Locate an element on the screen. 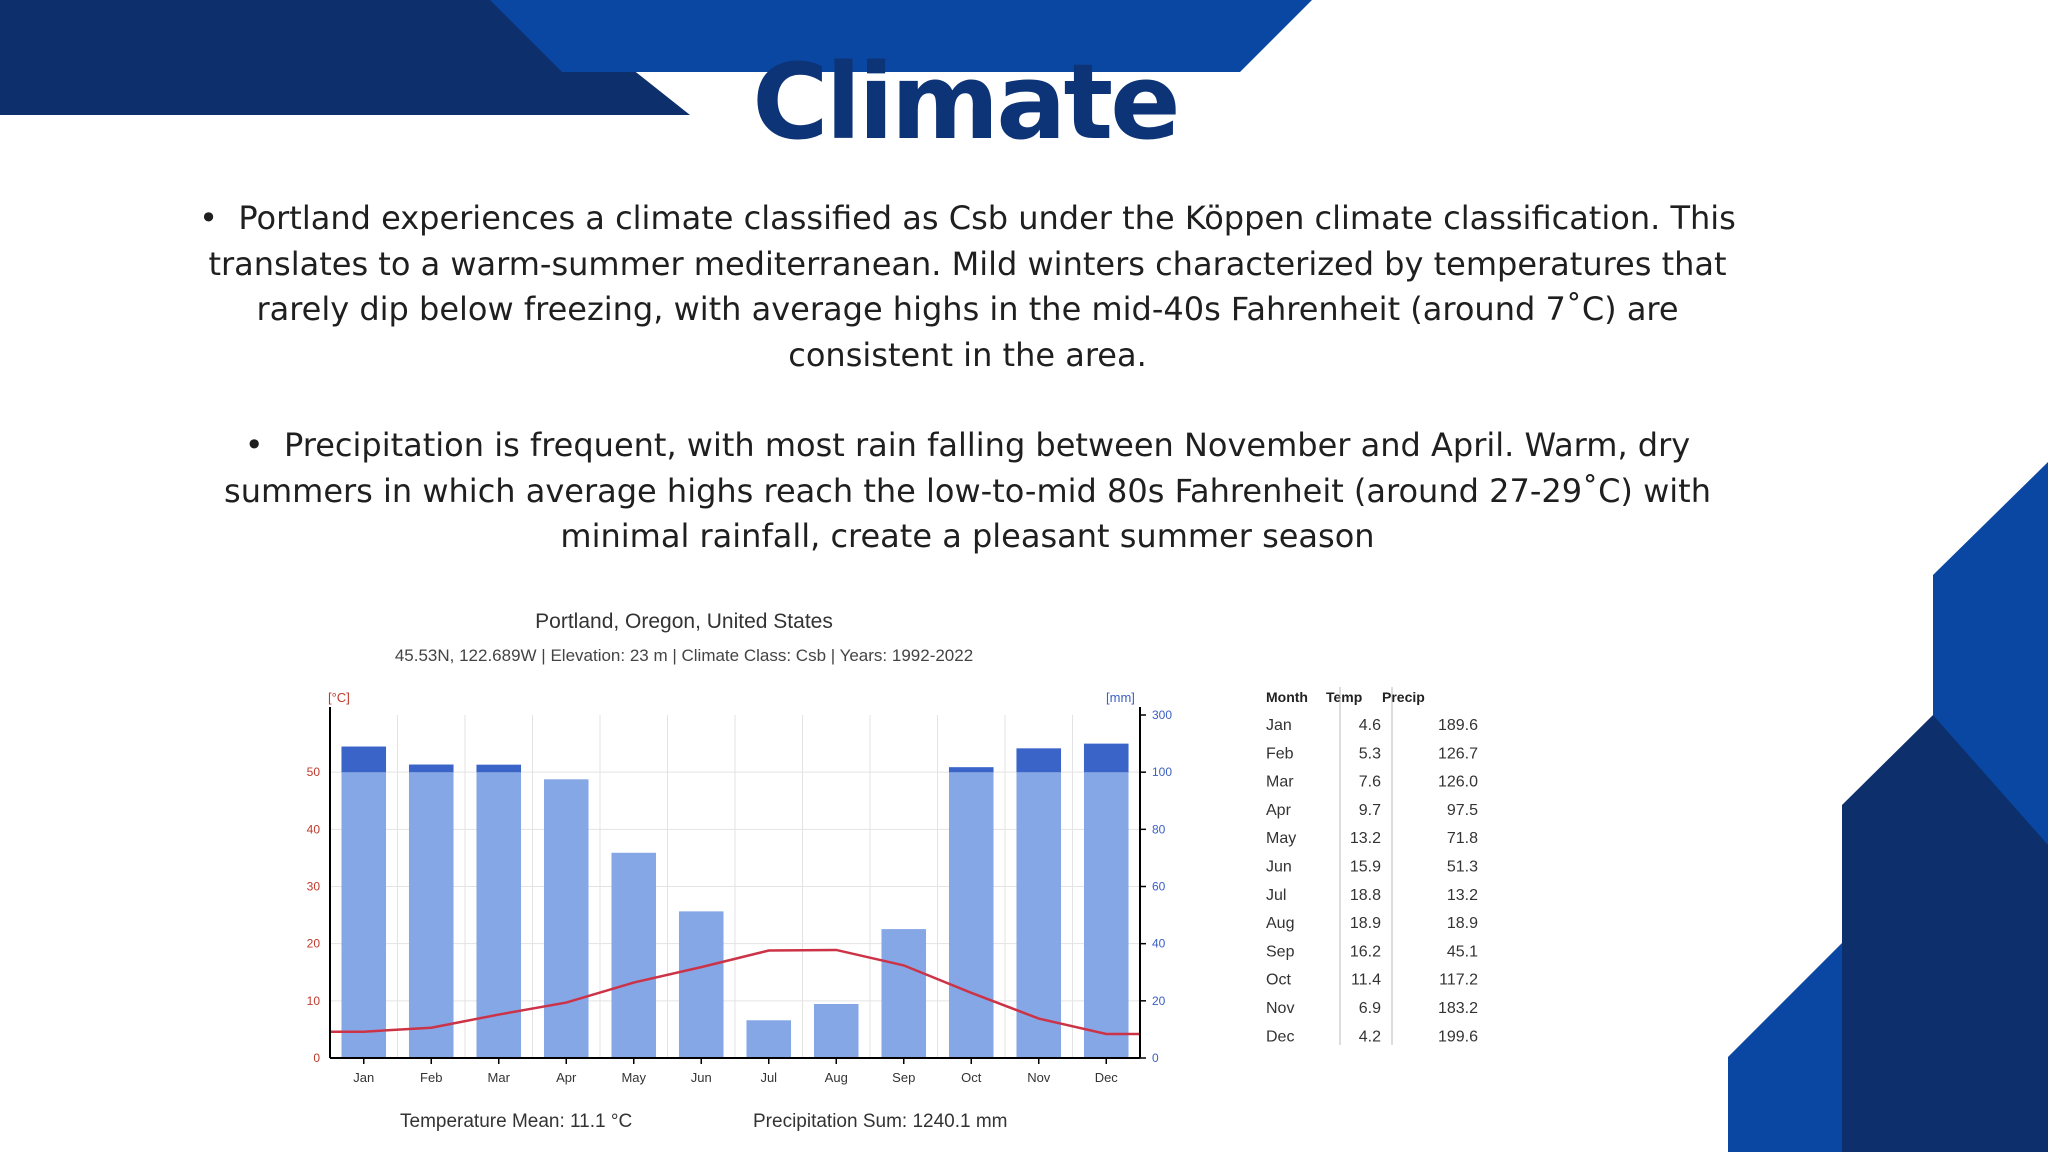 The width and height of the screenshot is (2048, 1152). table-cell-month: Dec is located at coordinates (1280, 1036).